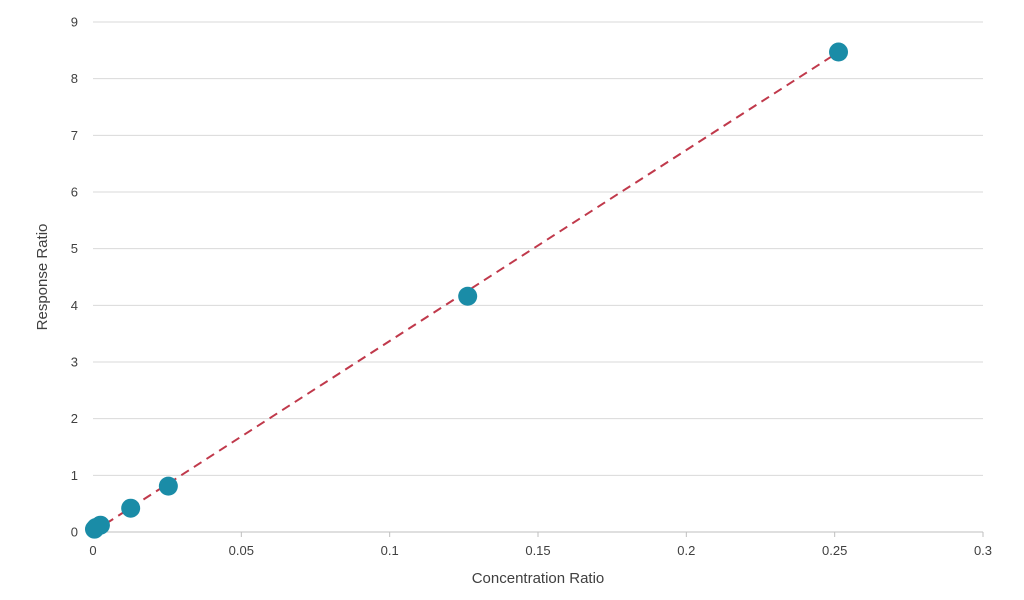 The height and width of the screenshot is (600, 1024). What do you see at coordinates (834, 550) in the screenshot?
I see `x-tick-label: 0.25` at bounding box center [834, 550].